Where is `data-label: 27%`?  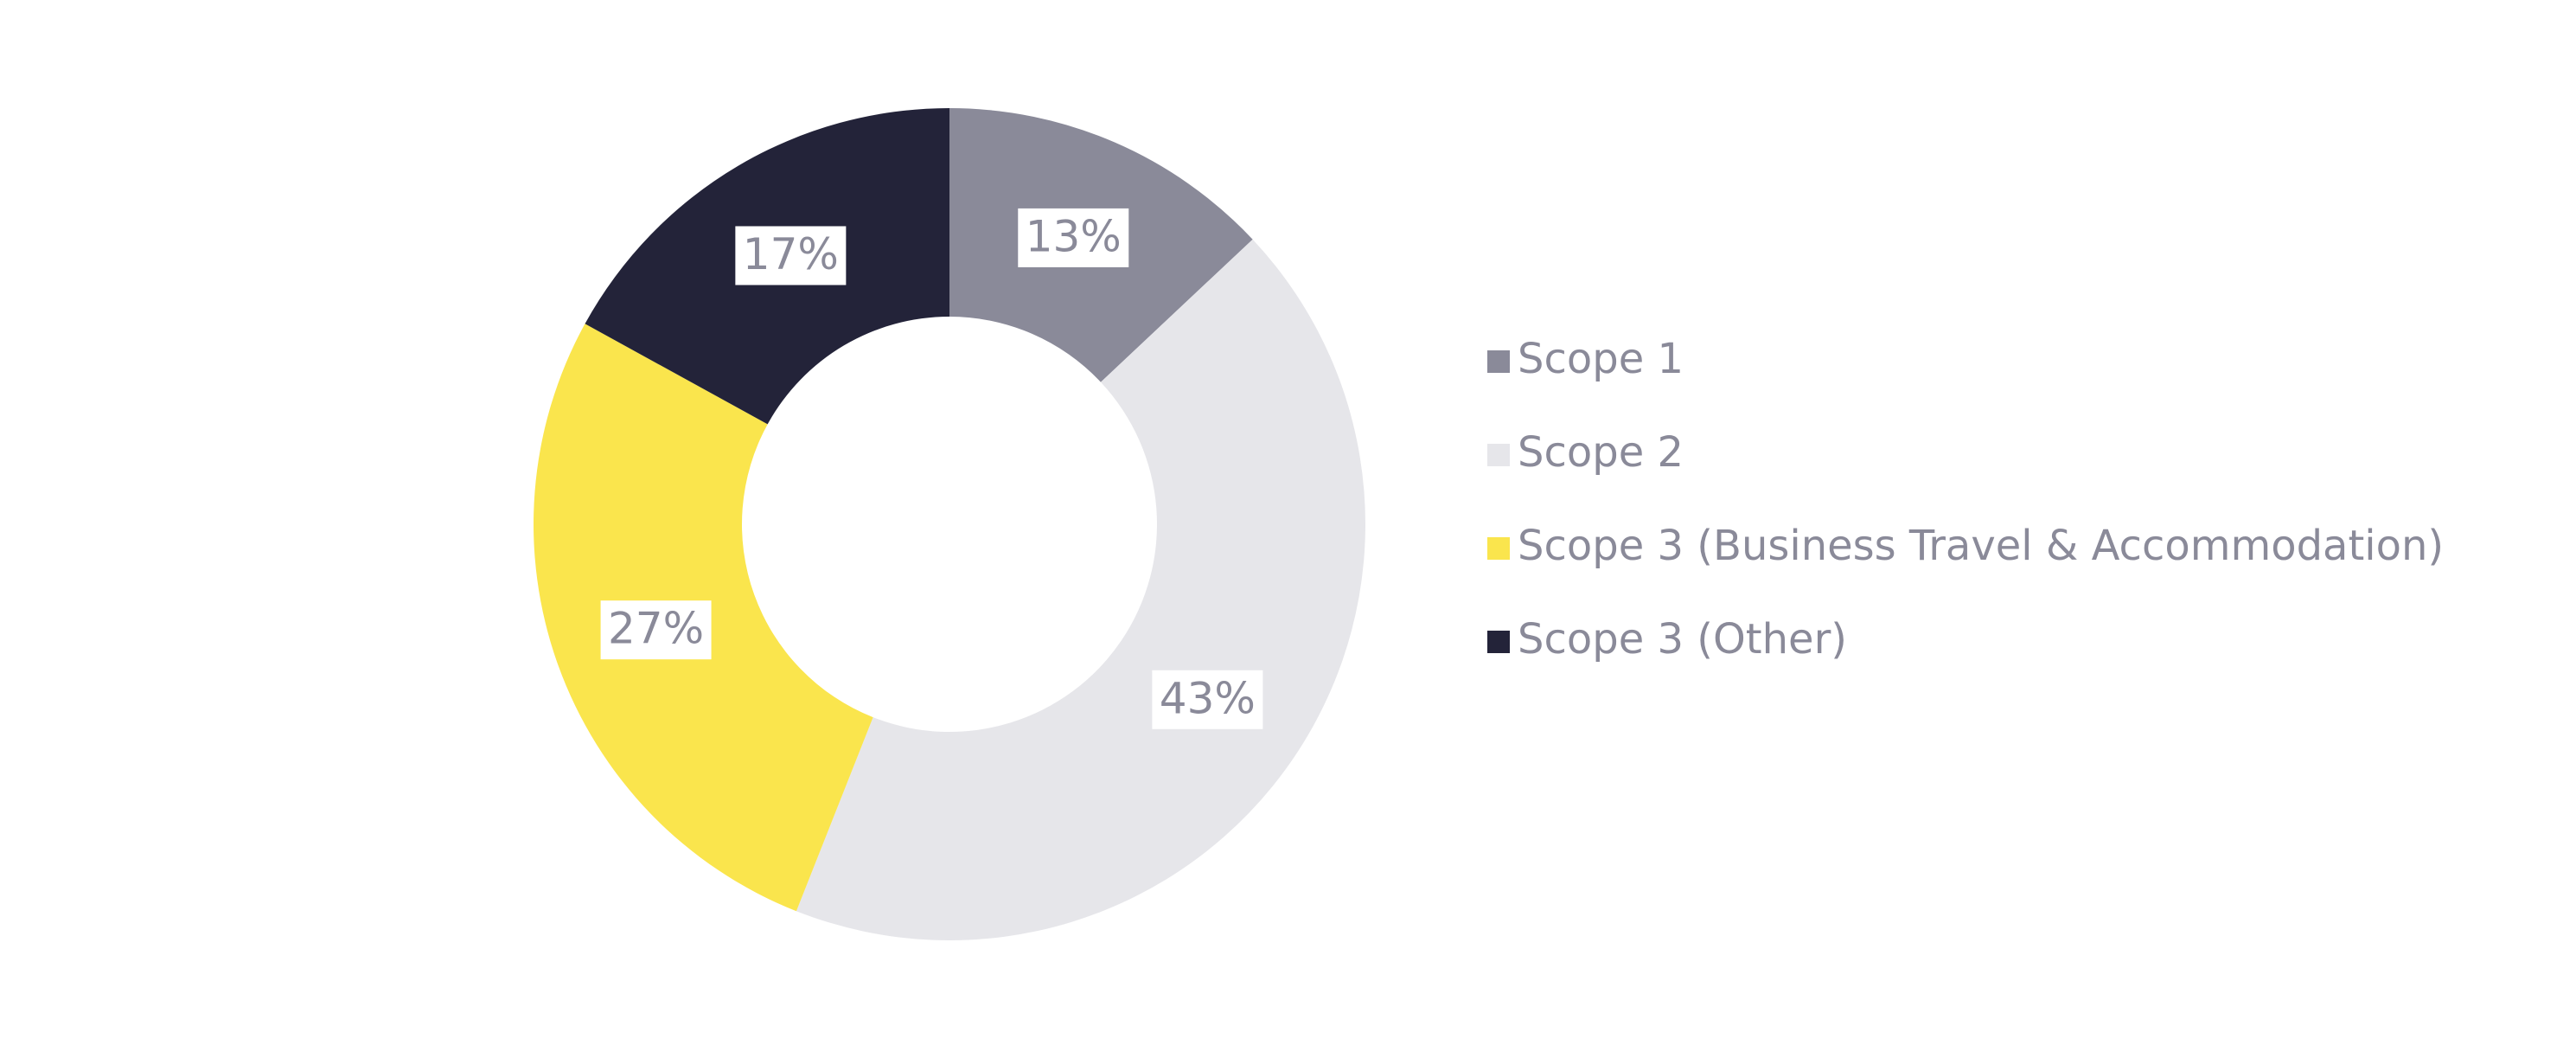
data-label: 27% is located at coordinates (656, 629).